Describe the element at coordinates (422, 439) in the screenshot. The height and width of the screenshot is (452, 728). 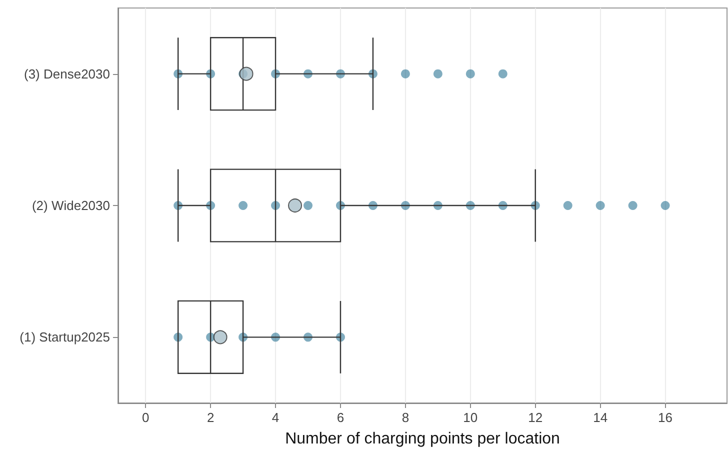
I see `x-axis-title: Number of charging points per location` at that location.